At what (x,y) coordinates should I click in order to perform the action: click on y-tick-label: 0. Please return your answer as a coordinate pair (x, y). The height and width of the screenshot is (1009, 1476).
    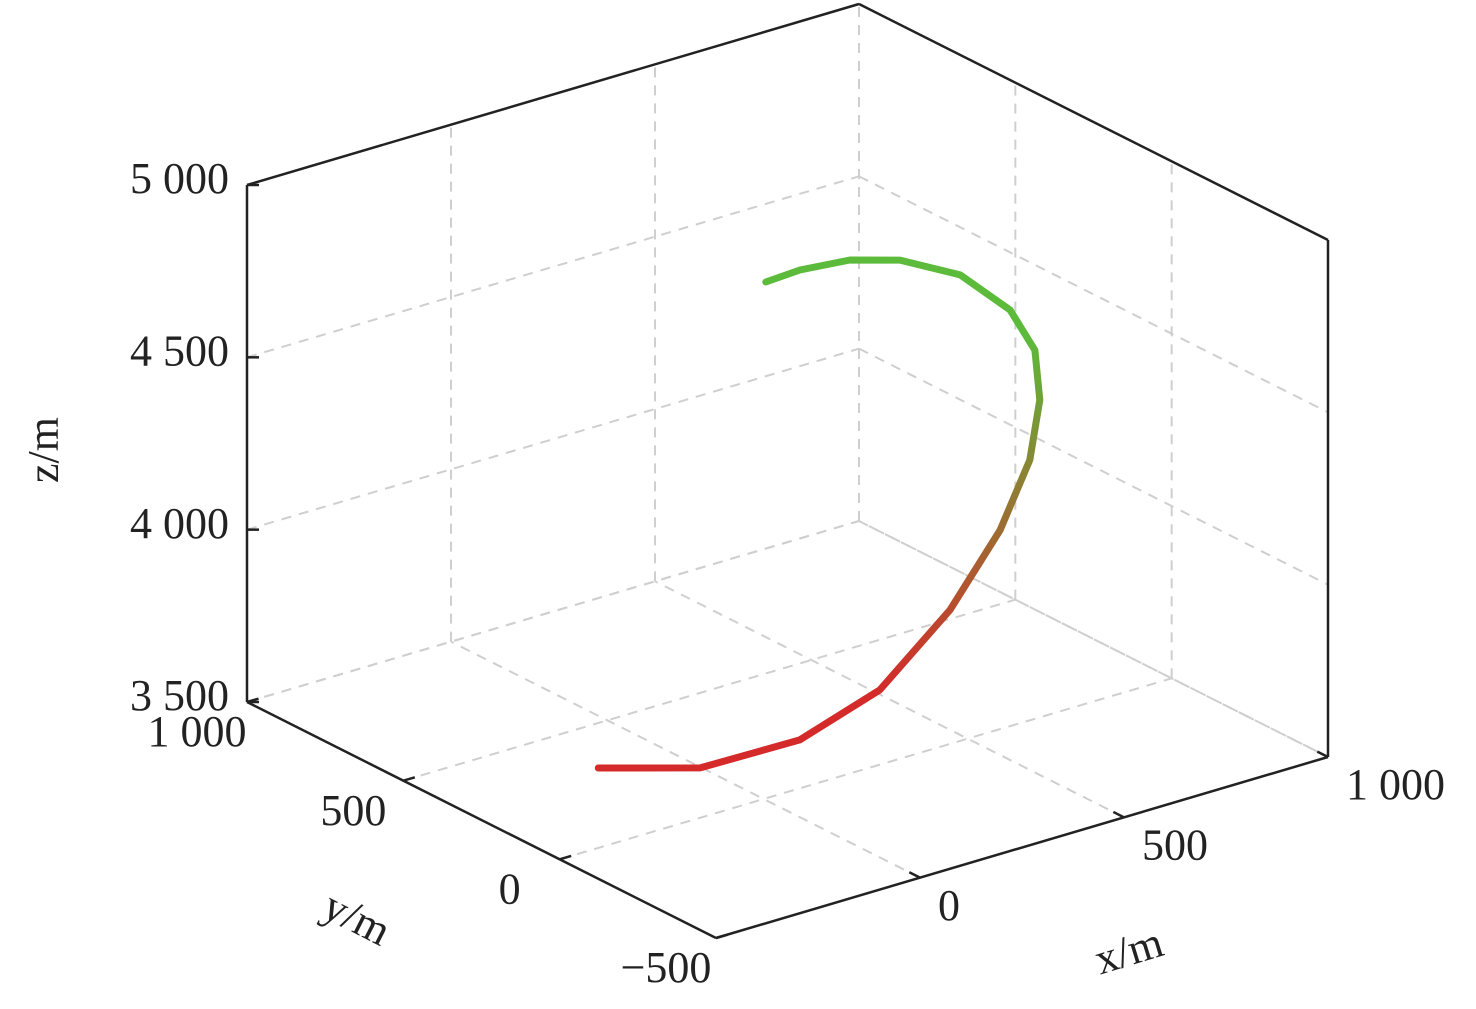
    Looking at the image, I should click on (510, 888).